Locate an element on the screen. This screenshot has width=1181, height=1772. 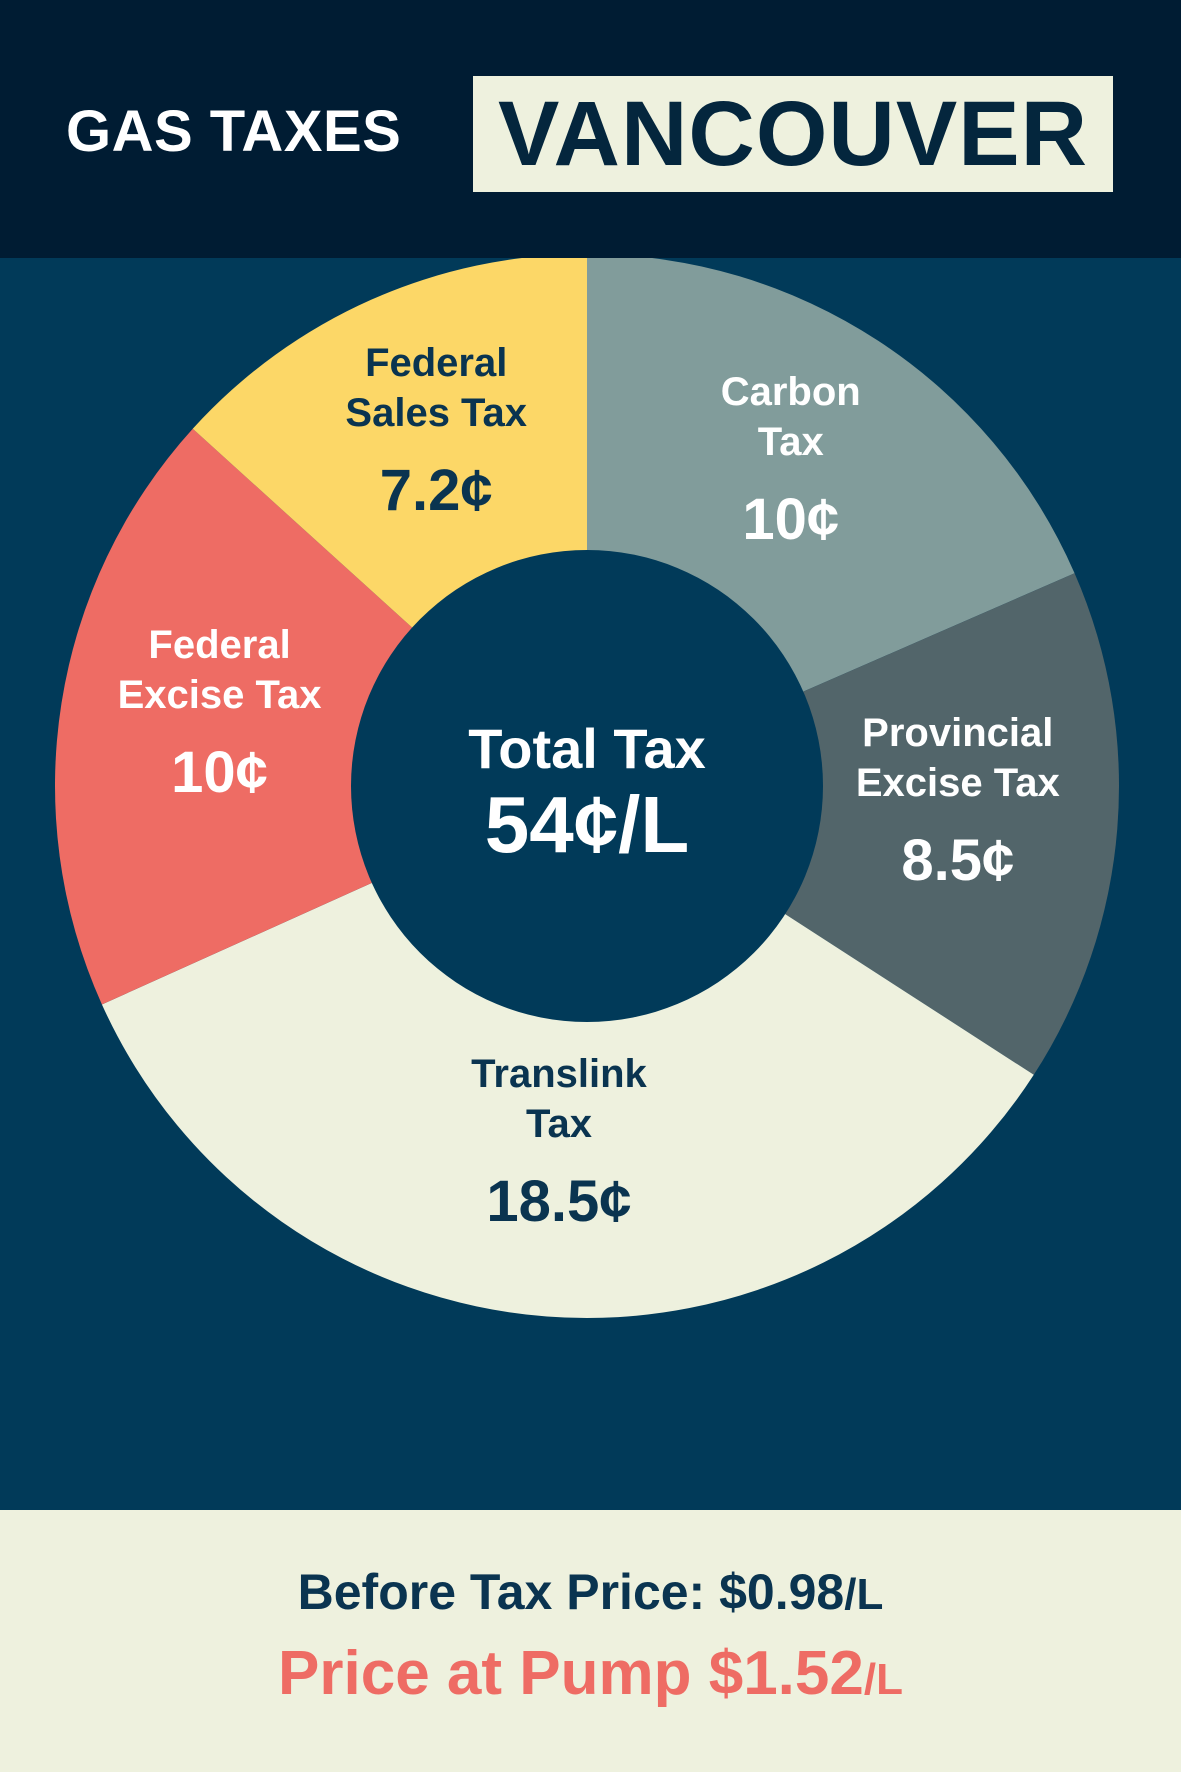
city-title: VANCOUVER is located at coordinates (793, 134).